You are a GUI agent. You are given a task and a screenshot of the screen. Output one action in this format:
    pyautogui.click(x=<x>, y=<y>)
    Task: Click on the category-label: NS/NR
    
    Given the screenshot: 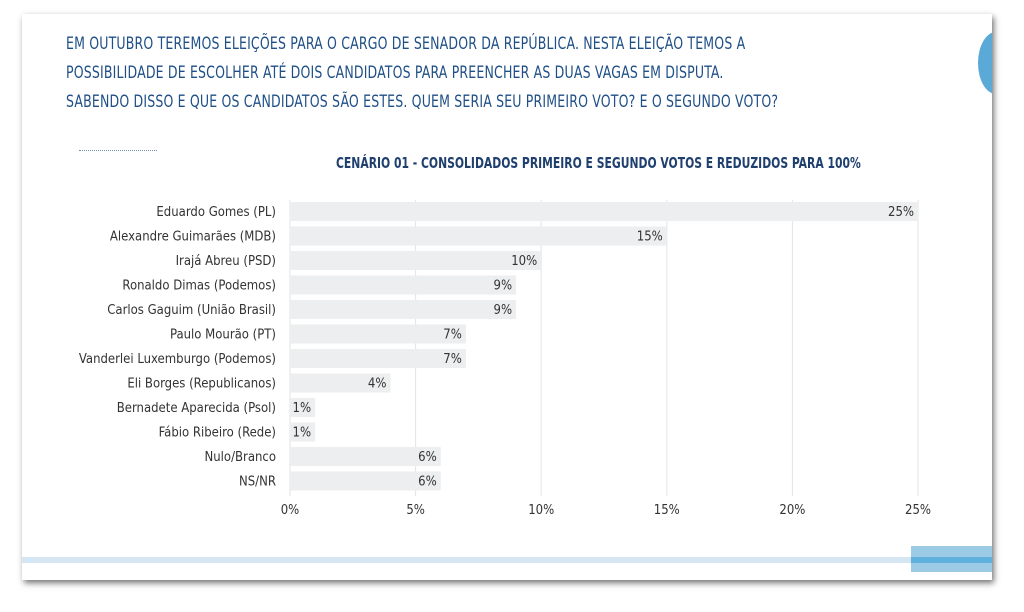 What is the action you would take?
    pyautogui.click(x=257, y=482)
    